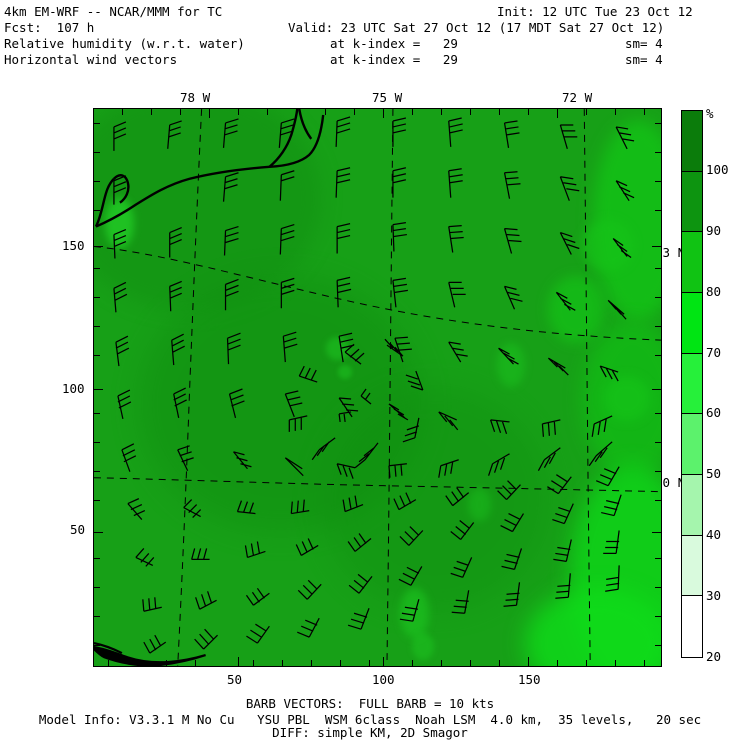 This screenshot has height=740, width=740. What do you see at coordinates (195, 97) in the screenshot?
I see `lon-label-78w: 78 W` at bounding box center [195, 97].